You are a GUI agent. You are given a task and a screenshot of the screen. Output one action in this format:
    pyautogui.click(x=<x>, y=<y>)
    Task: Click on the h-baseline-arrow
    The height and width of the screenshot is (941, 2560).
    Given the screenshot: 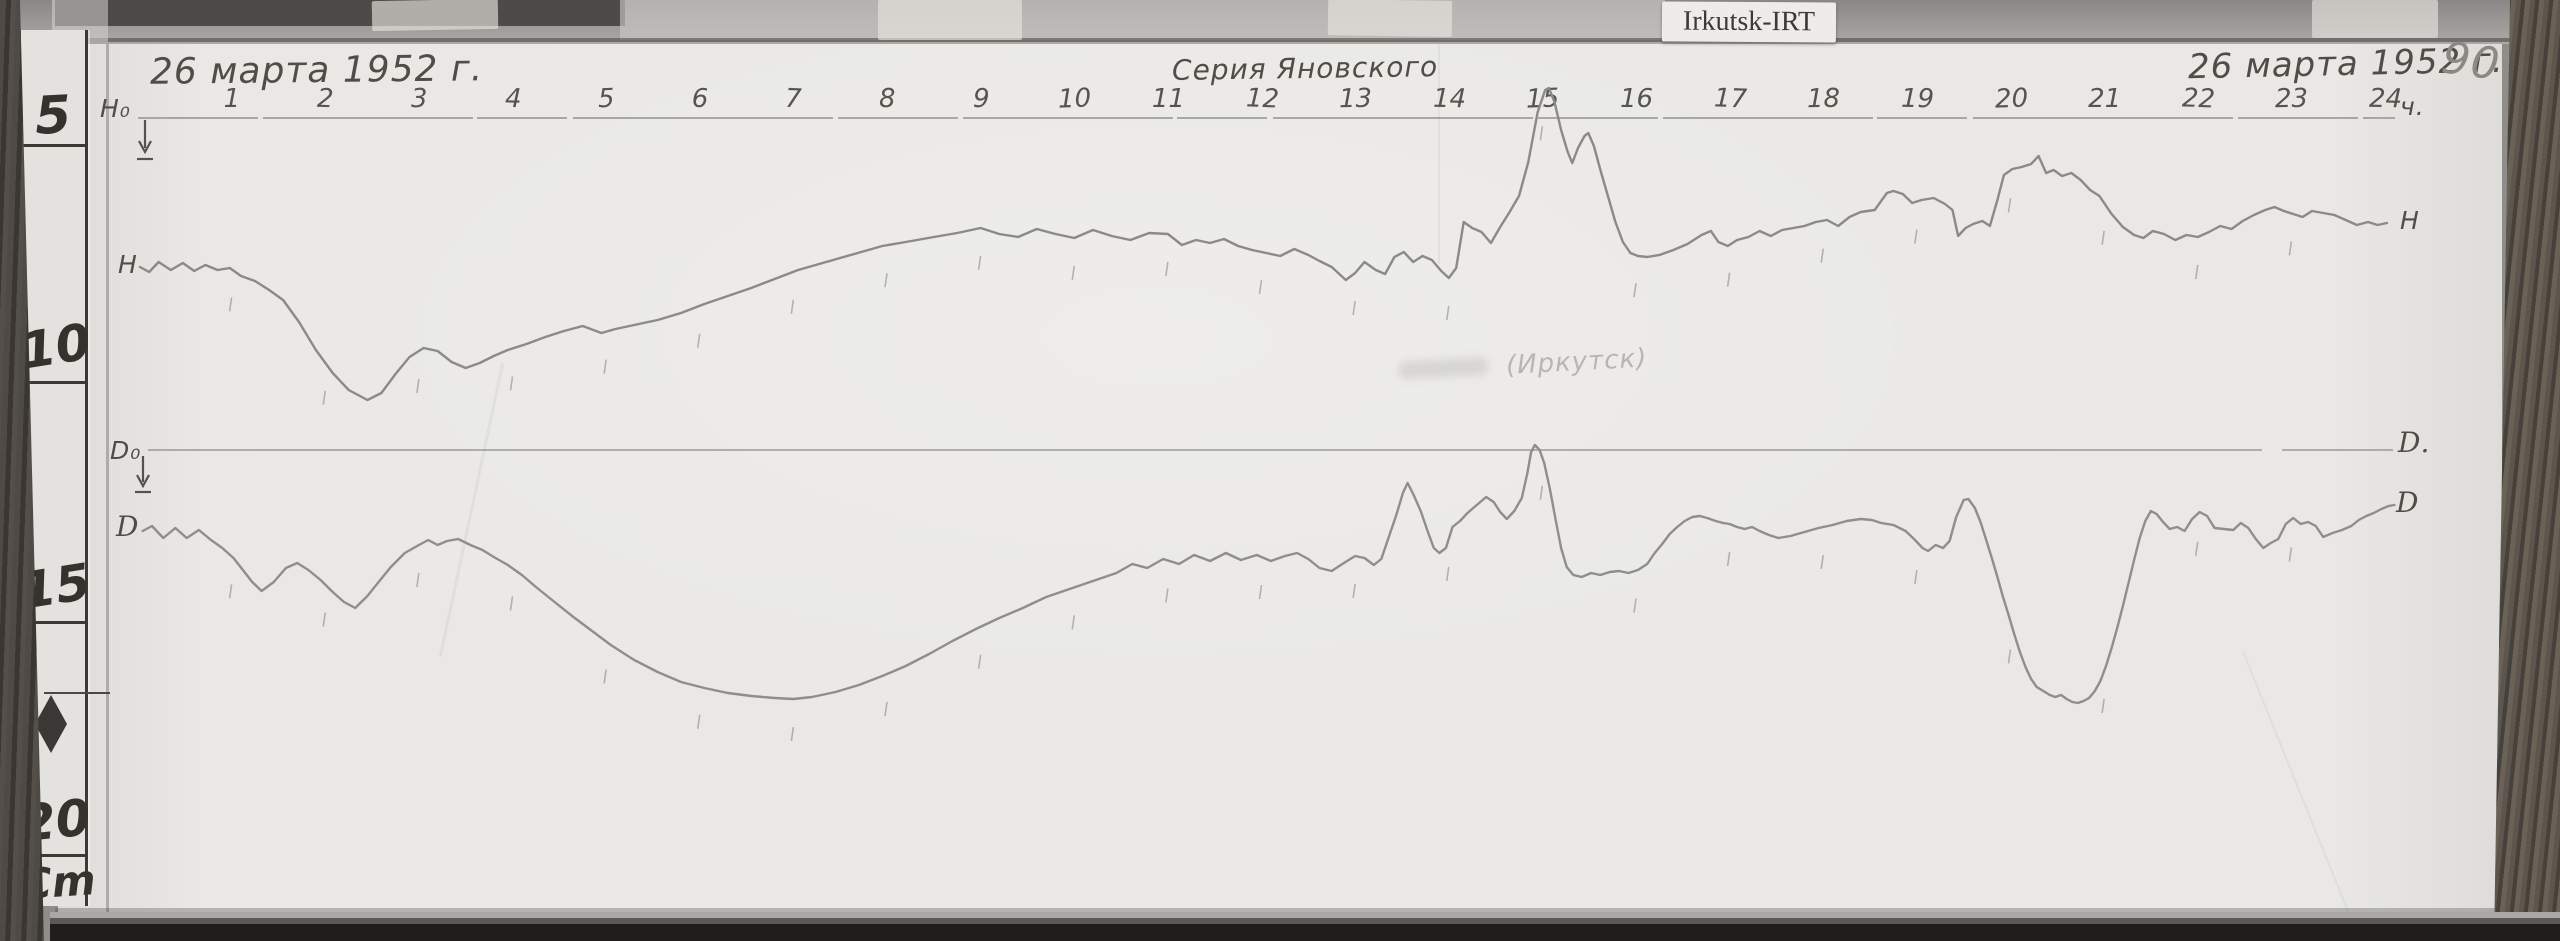 What is the action you would take?
    pyautogui.click(x=145, y=140)
    